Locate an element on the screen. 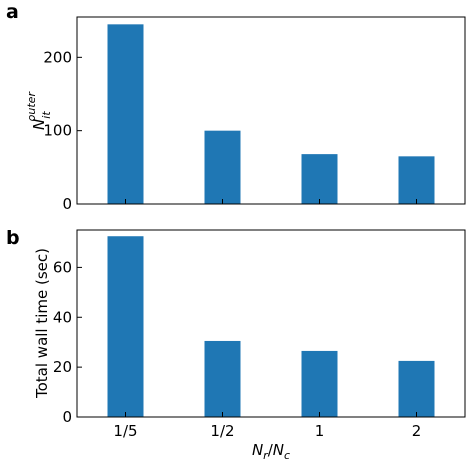  panel-a-ytick-label: 0 is located at coordinates (67, 204).